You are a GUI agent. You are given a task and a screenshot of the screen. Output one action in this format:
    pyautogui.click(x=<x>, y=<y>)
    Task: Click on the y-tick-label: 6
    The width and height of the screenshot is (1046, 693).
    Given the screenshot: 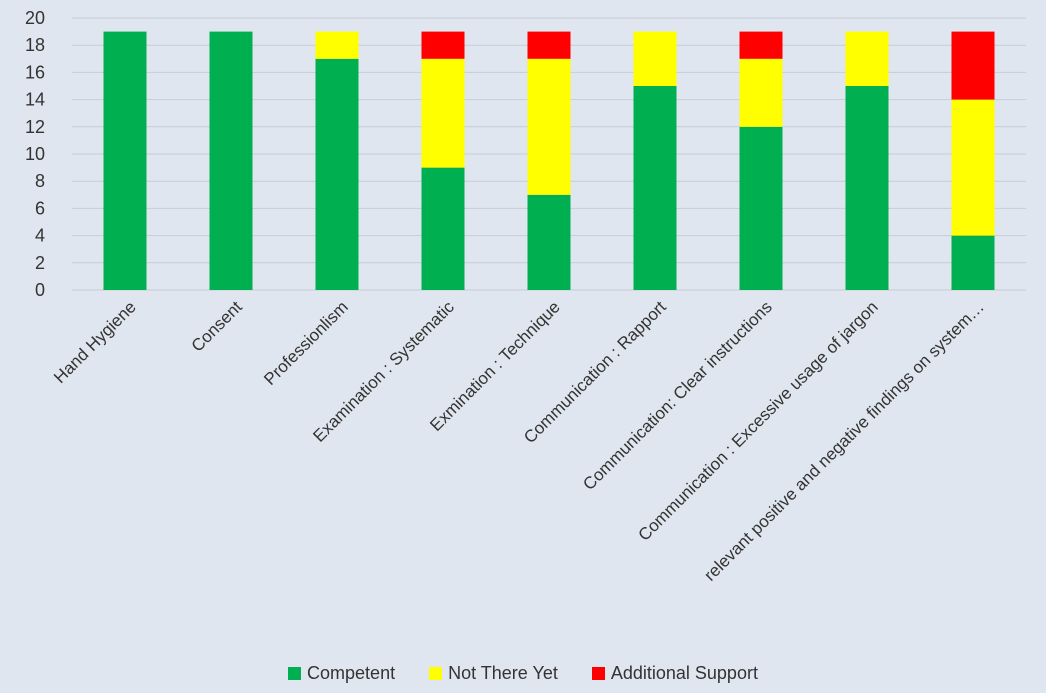 What is the action you would take?
    pyautogui.click(x=40, y=208)
    